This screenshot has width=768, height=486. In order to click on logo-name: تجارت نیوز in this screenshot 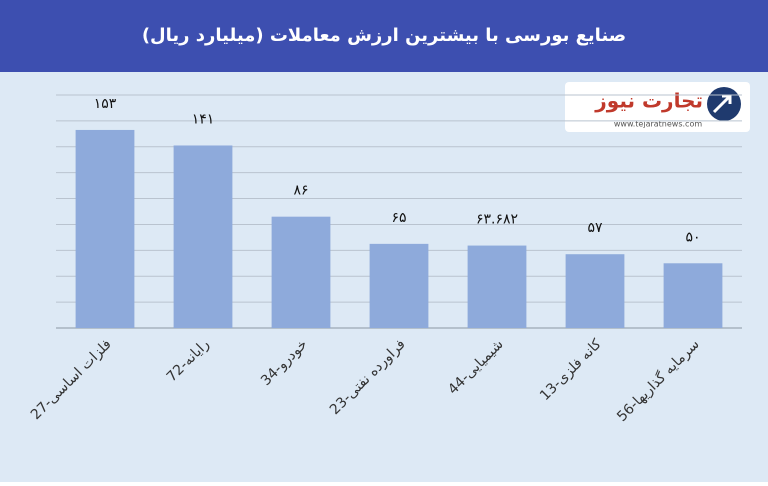, I will do `click(648, 101)`.